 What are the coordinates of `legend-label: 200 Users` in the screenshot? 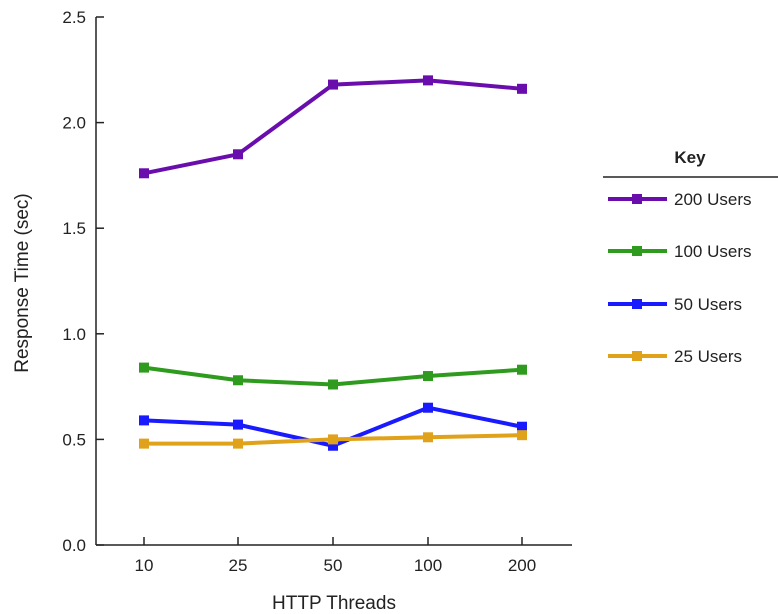 It's located at (712, 199).